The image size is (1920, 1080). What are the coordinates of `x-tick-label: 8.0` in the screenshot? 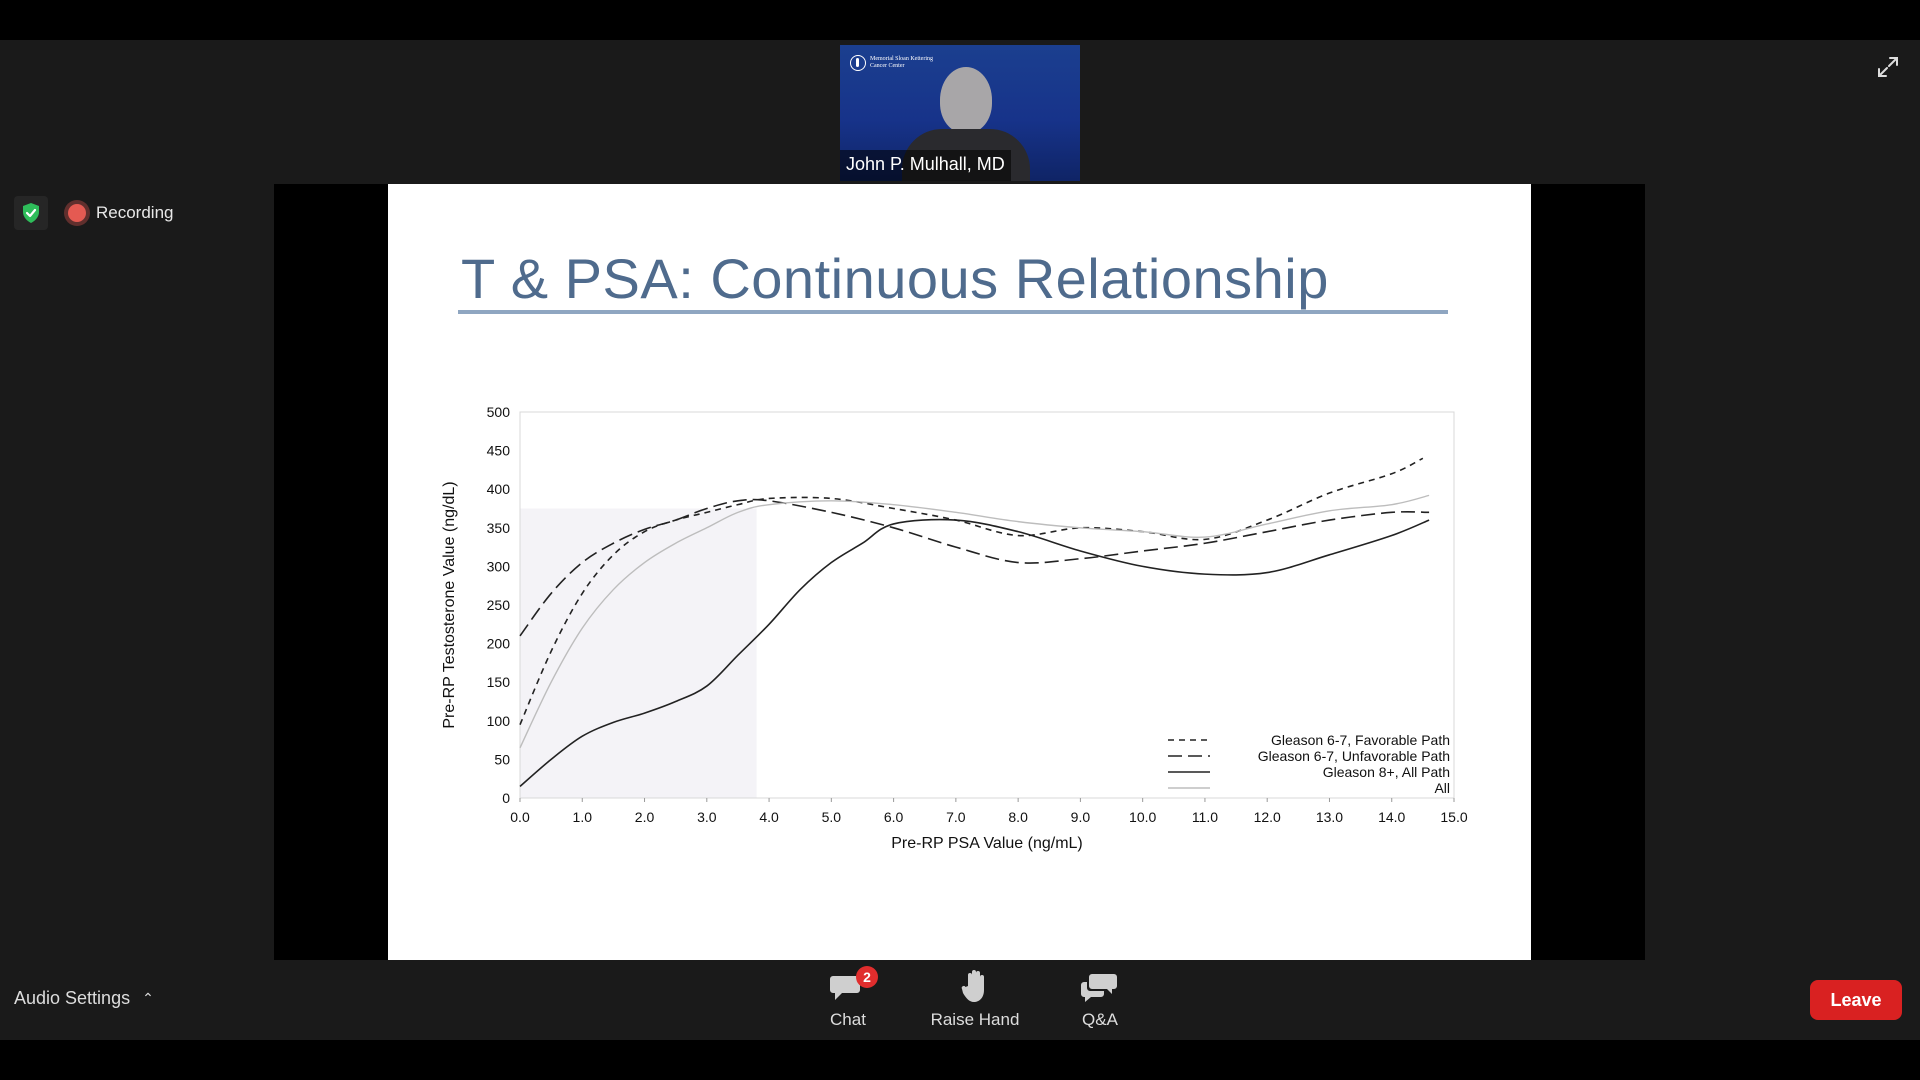 It's located at (1018, 817).